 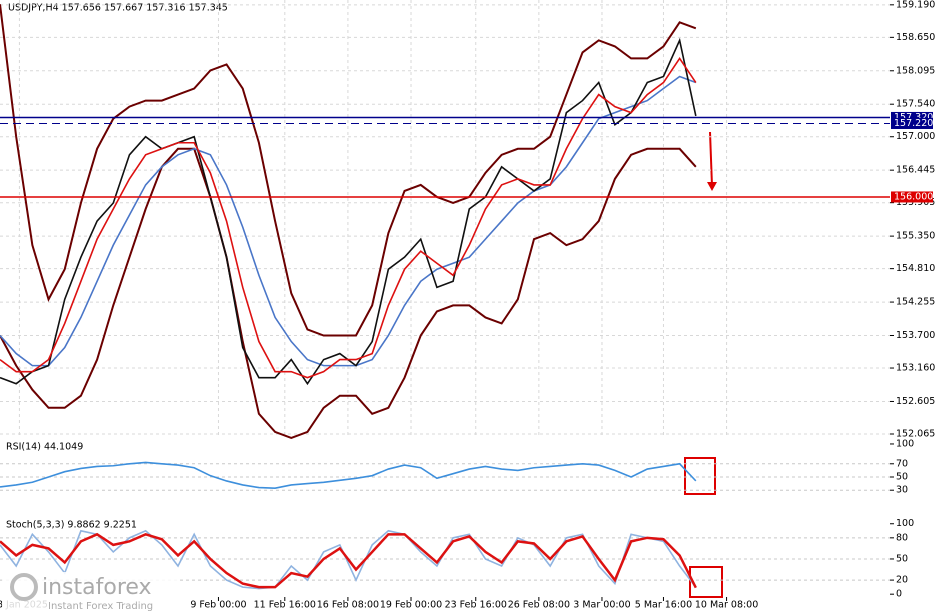 I want to click on price-tag-label: 157.320, so click(x=913, y=117).